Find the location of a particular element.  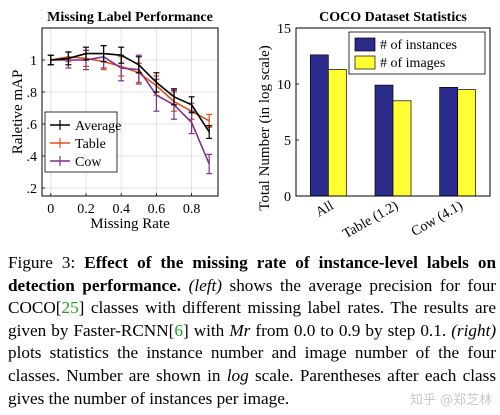

left-plot-frame is located at coordinates (130, 112).